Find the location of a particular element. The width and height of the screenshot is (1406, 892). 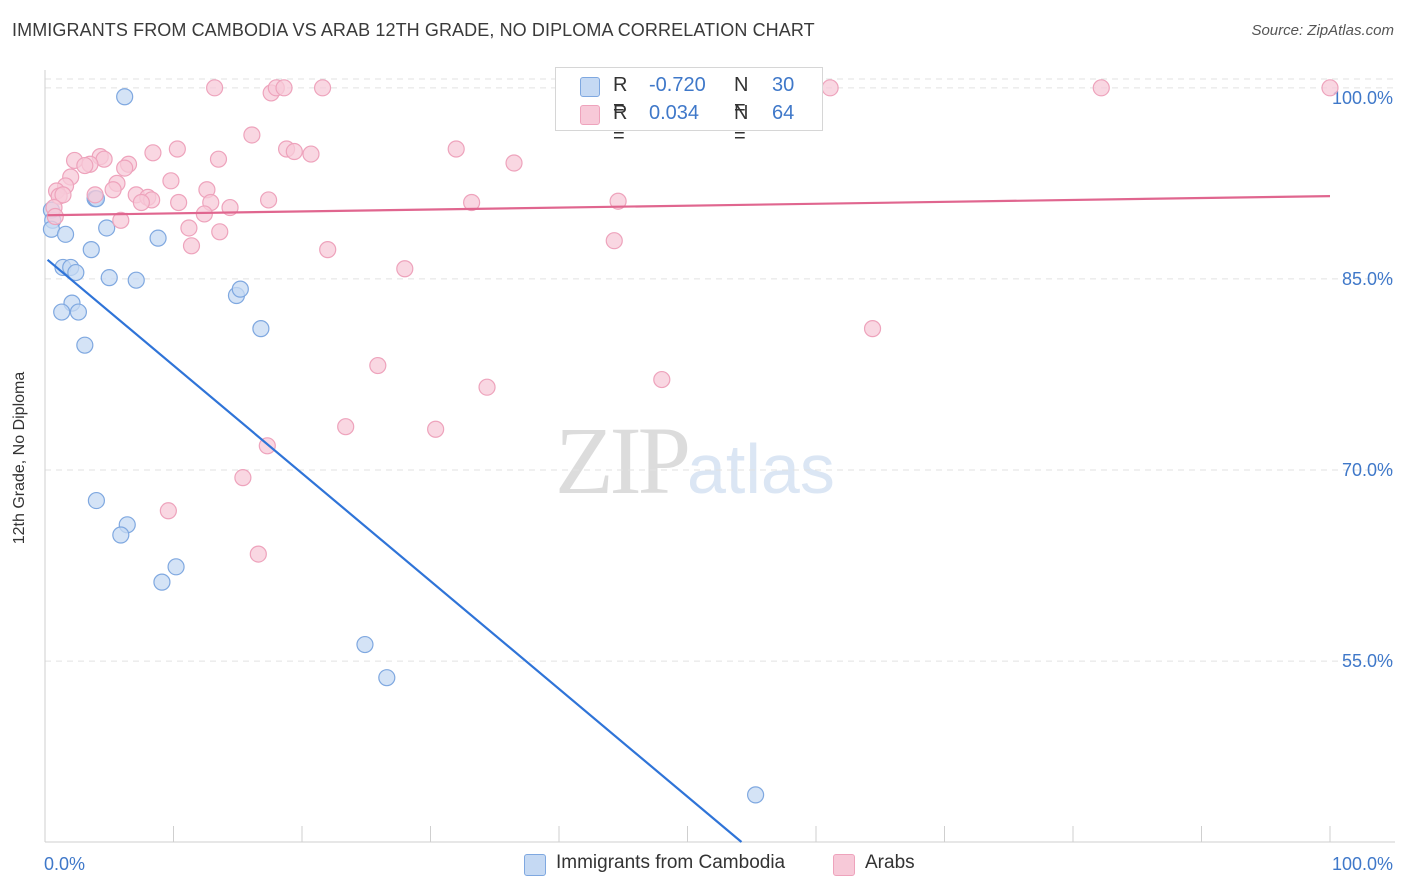

legend-n-value: 30 is located at coordinates (783, 85).